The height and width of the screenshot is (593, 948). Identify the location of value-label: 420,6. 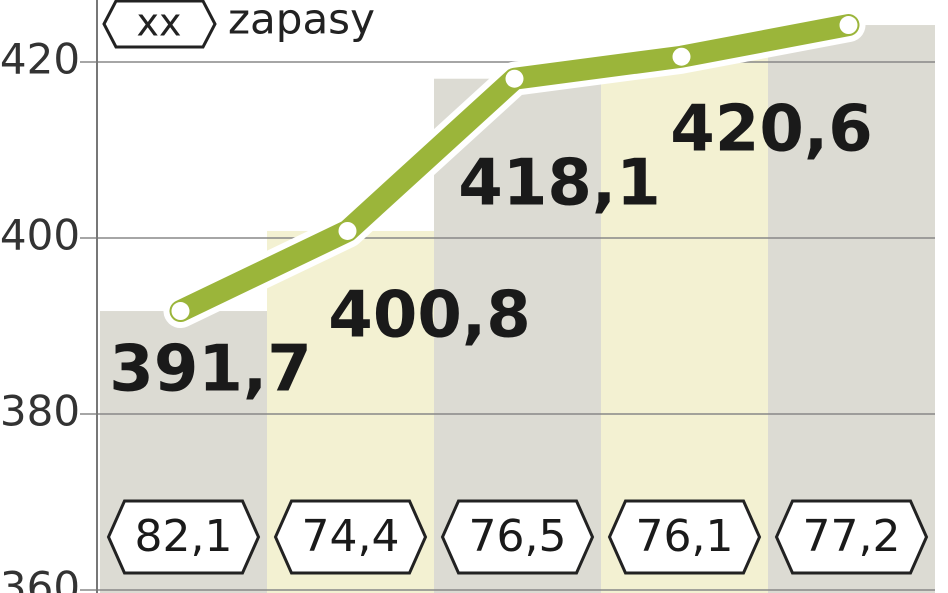
(771, 129).